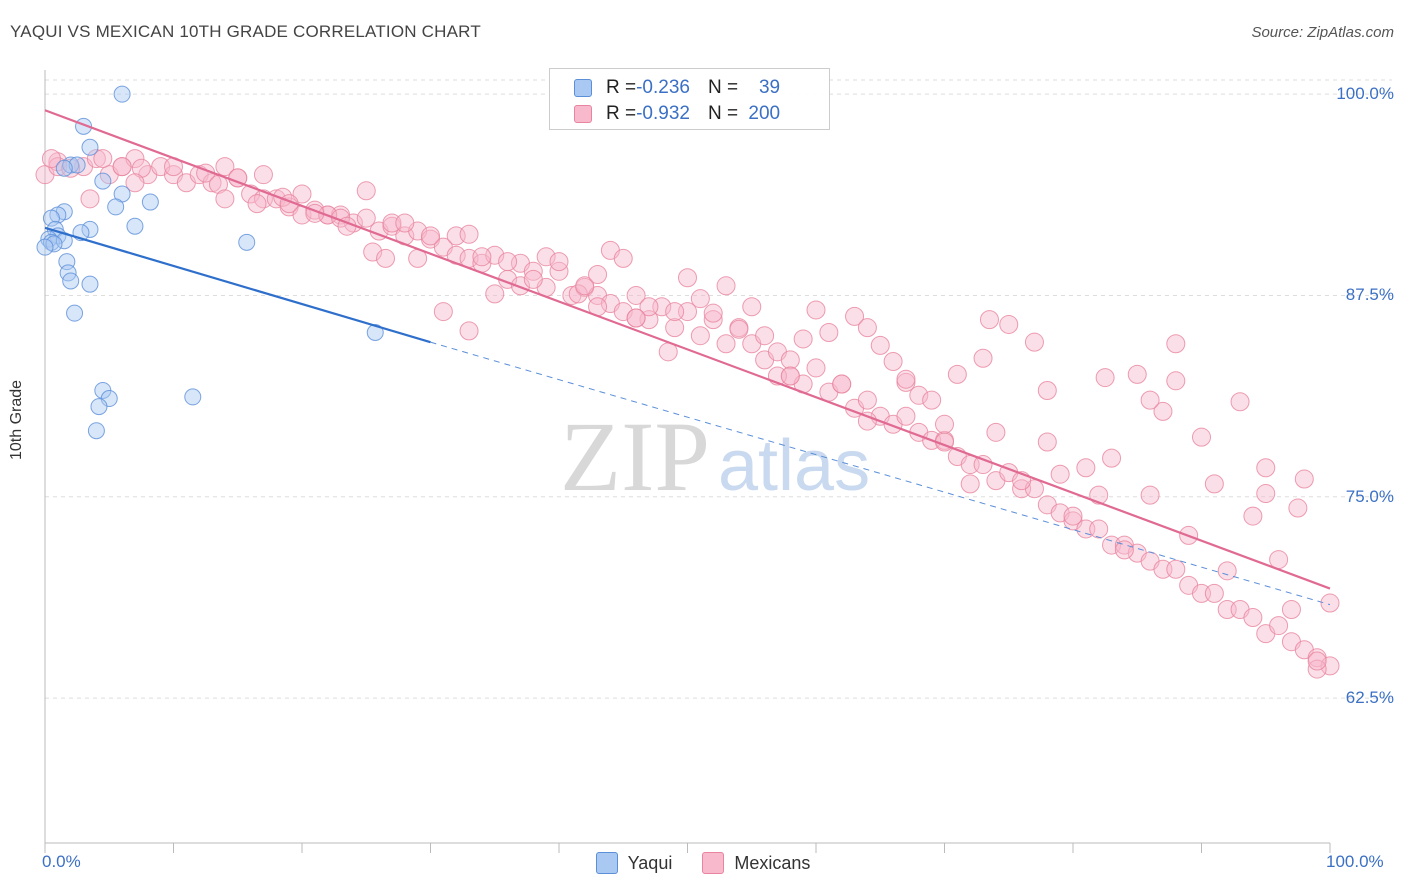 This screenshot has width=1406, height=892. I want to click on series-legend-label: Yaqui, so click(650, 862).